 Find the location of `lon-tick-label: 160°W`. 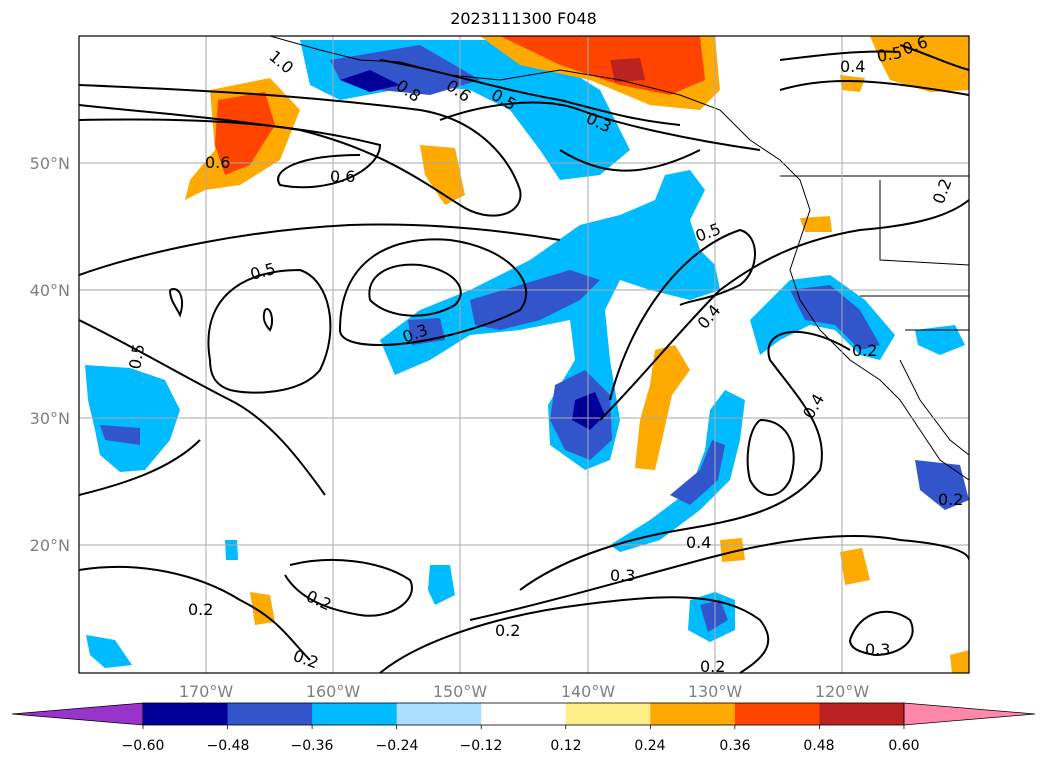

lon-tick-label: 160°W is located at coordinates (333, 691).